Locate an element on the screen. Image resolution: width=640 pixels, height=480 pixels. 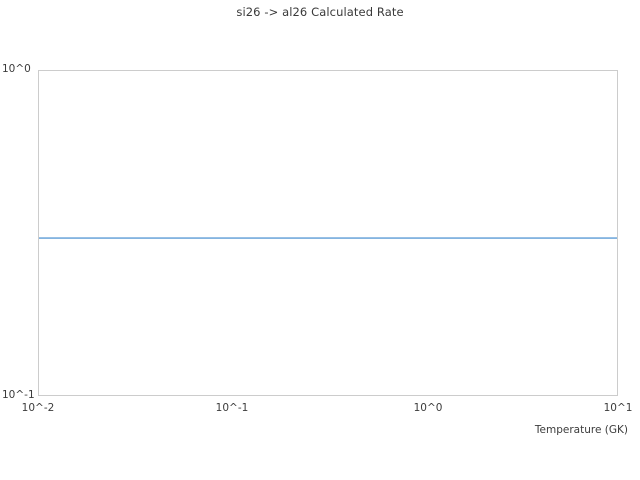
x-axis-tick-label-2: 10^0 is located at coordinates (428, 408).